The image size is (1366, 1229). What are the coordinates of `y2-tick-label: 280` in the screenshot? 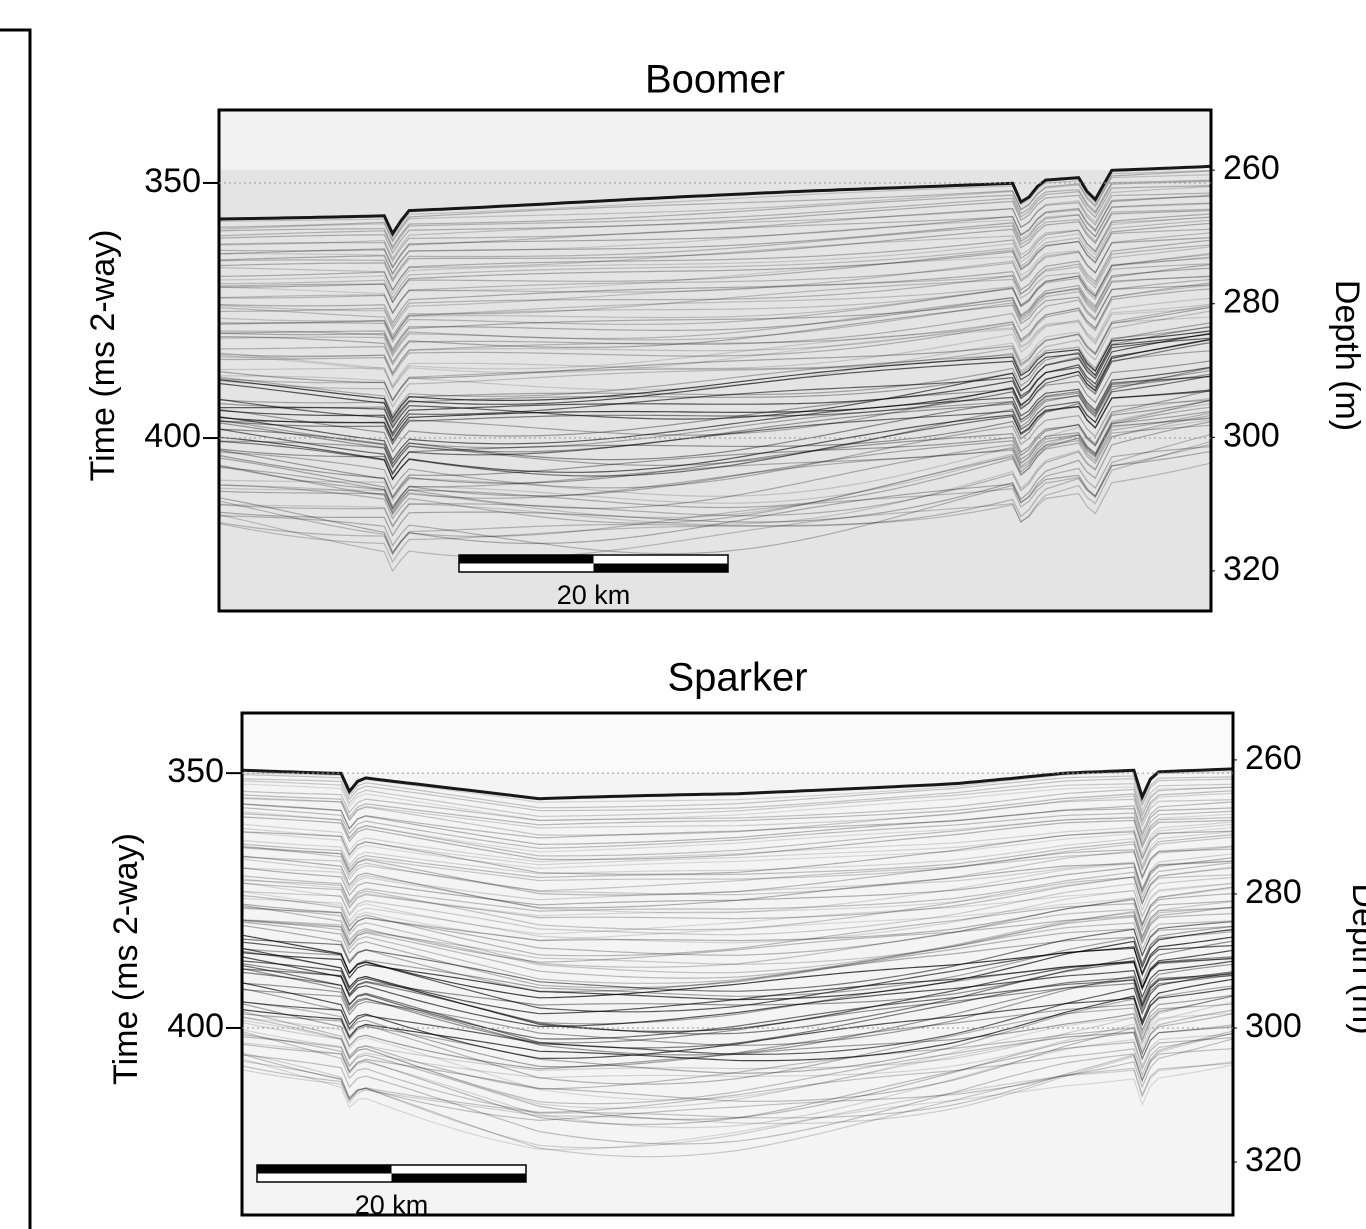 It's located at (1273, 892).